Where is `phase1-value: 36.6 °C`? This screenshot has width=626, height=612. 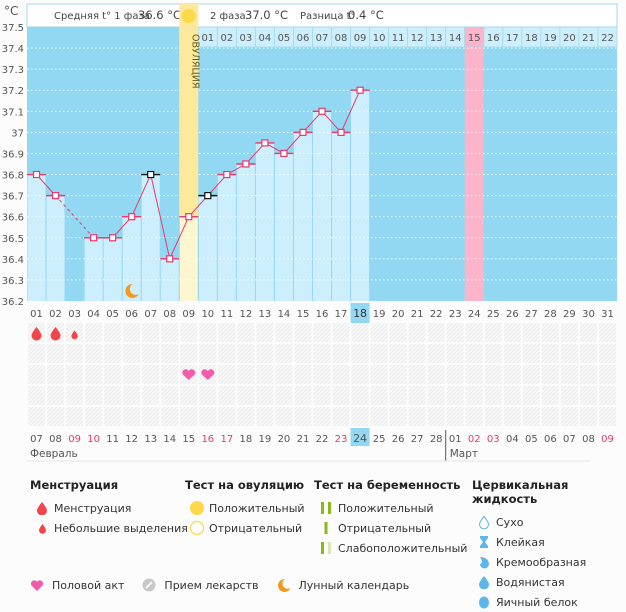
phase1-value: 36.6 °C is located at coordinates (159, 15).